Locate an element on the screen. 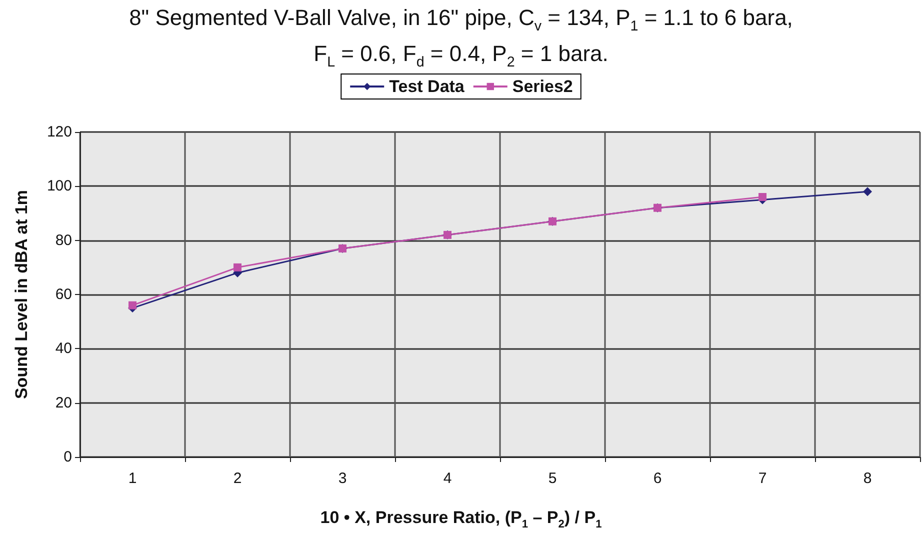 The width and height of the screenshot is (922, 537). x-tick-label: 2 is located at coordinates (237, 478).